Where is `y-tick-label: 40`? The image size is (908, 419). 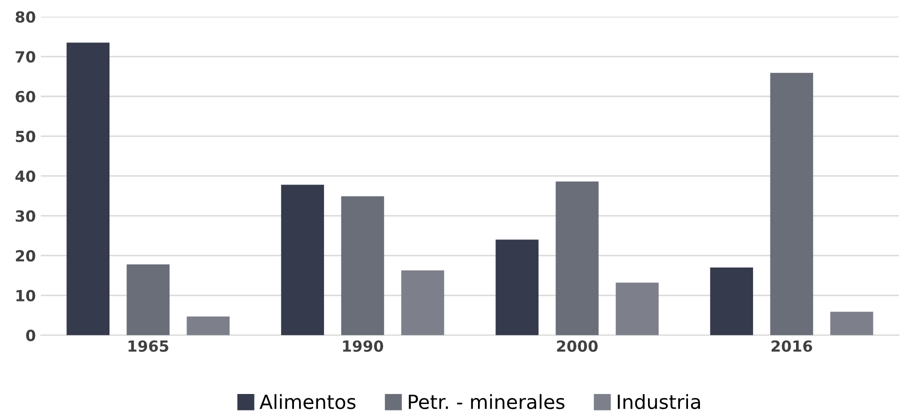
y-tick-label: 40 is located at coordinates (25, 176).